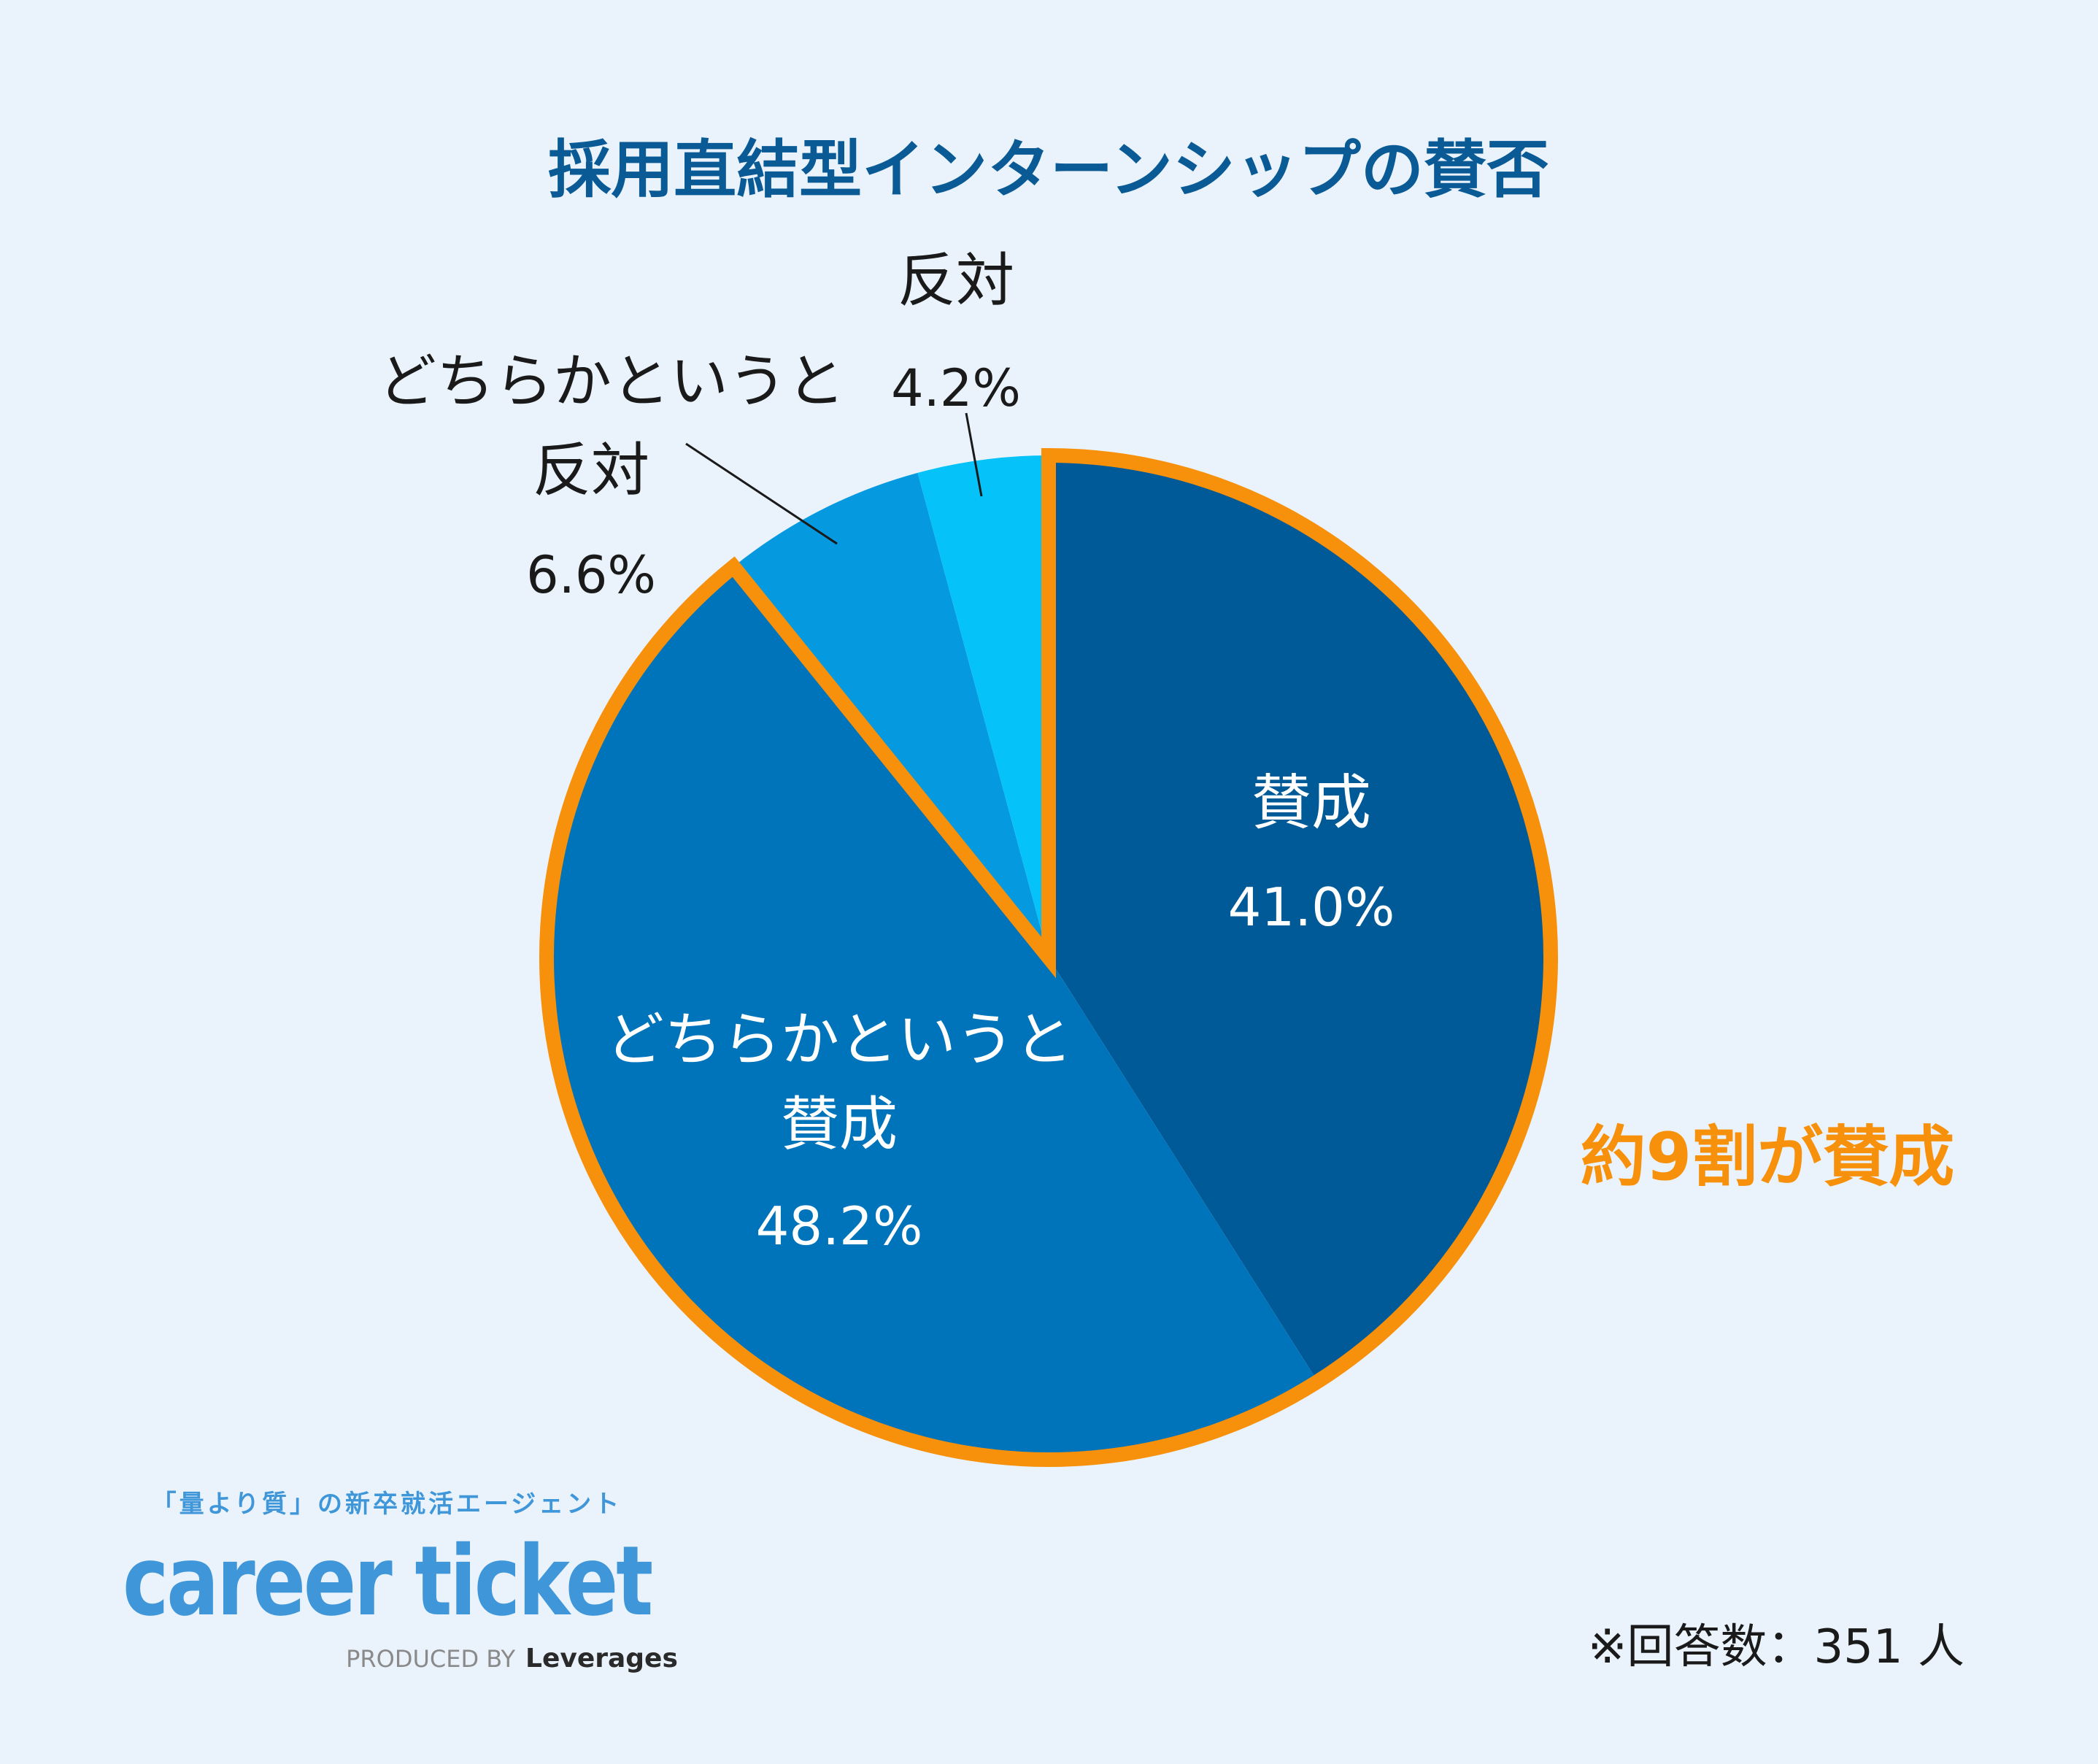  Describe the element at coordinates (611, 381) in the screenshot. I see `label-somewhat-against-line1: どちらかというと` at that location.